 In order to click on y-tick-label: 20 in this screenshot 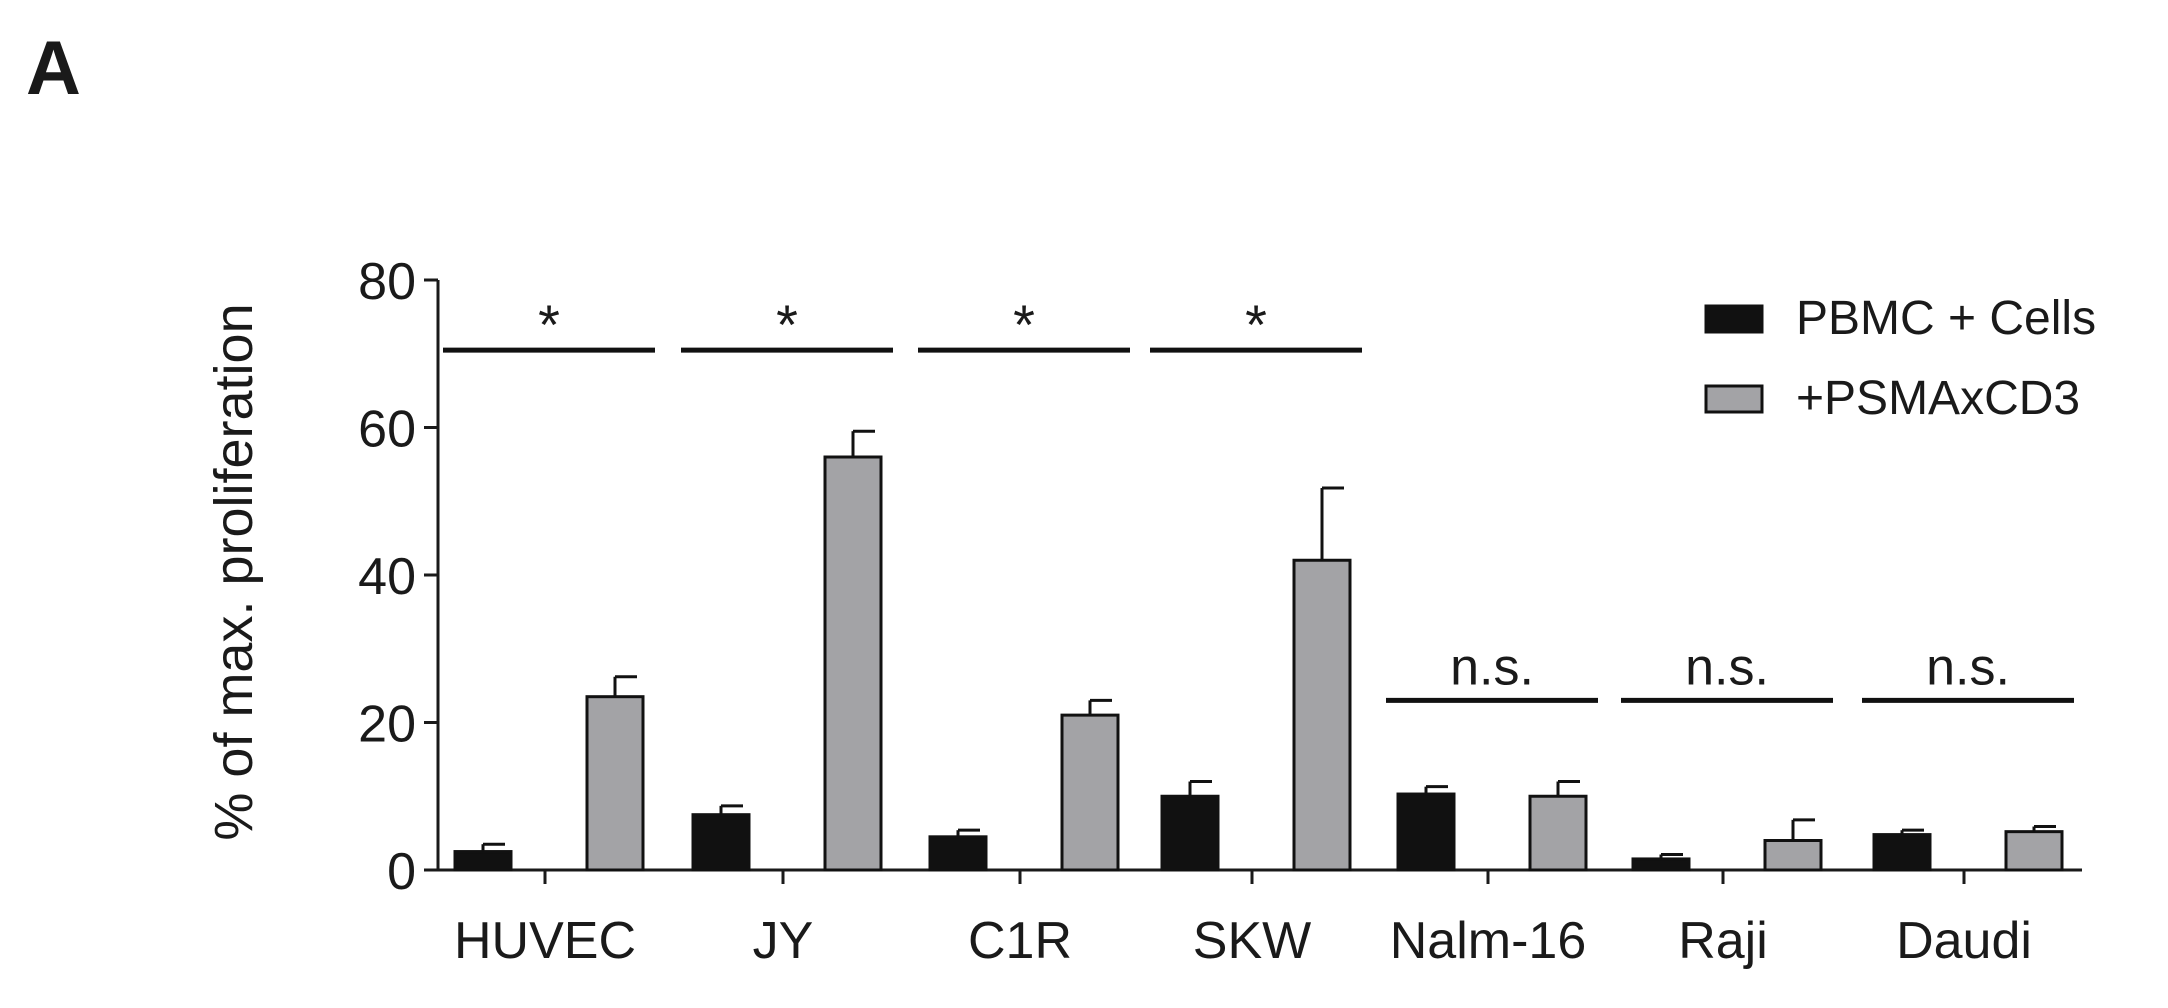, I will do `click(387, 725)`.